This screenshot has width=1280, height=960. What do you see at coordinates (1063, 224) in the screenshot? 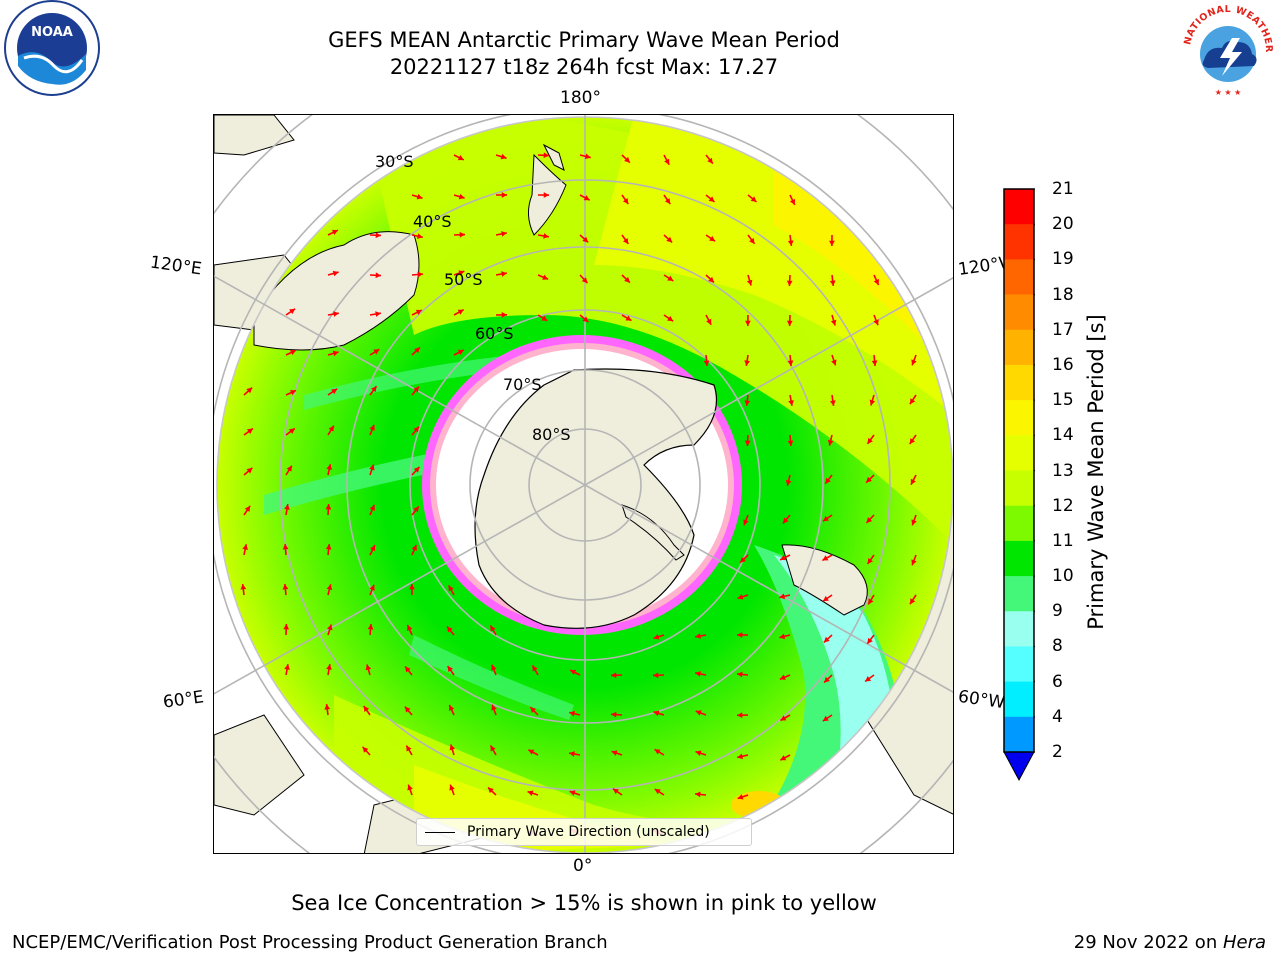
I see `colorbar-tick-label: 20` at bounding box center [1063, 224].